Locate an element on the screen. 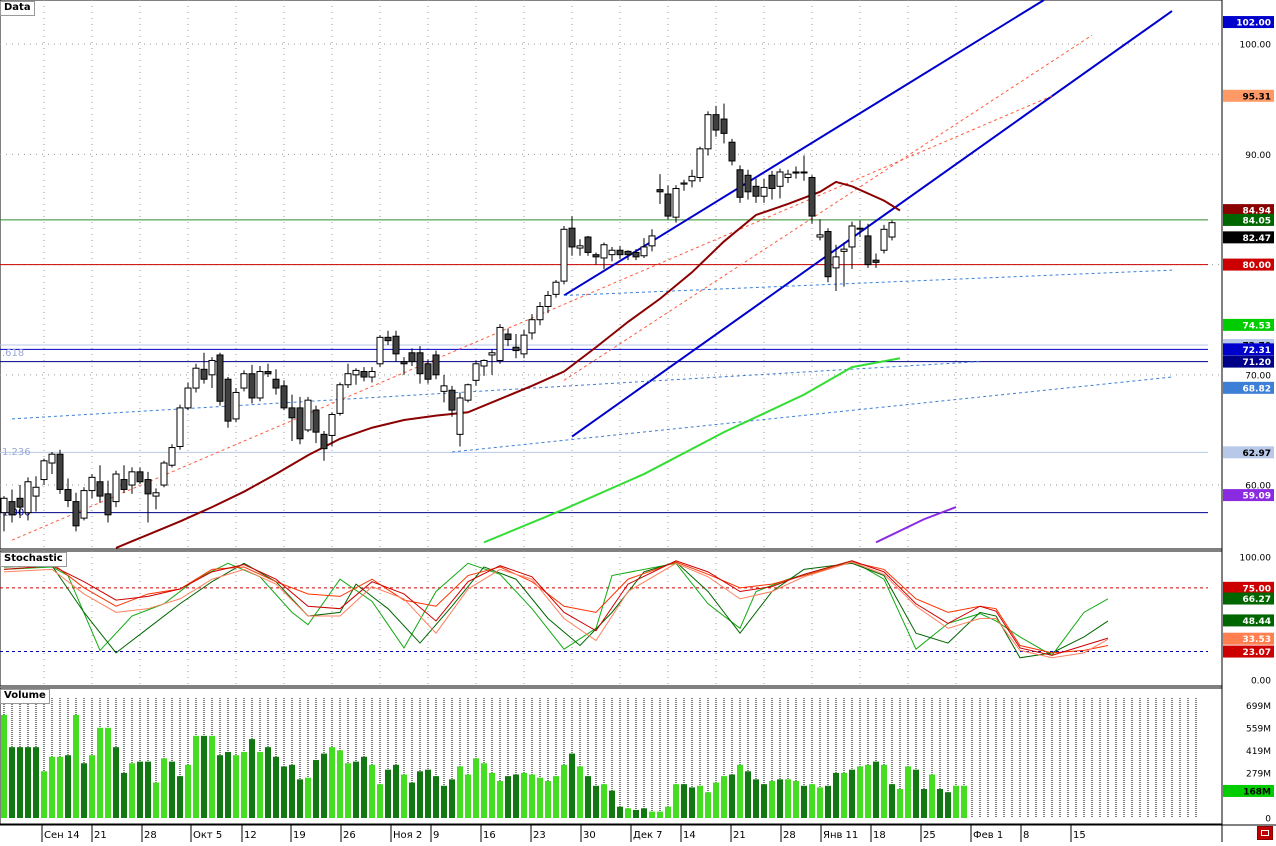  volume-pane-title: Volume is located at coordinates (25, 696).